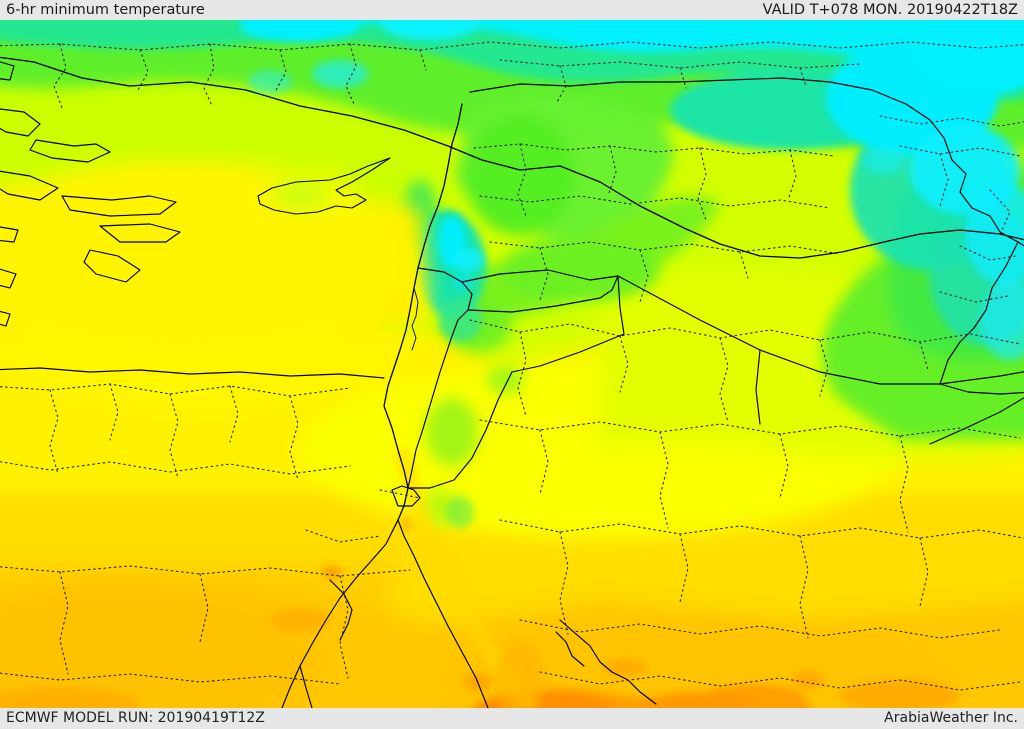 Image resolution: width=1024 pixels, height=729 pixels. I want to click on page-title: 6-hr minimum temperature, so click(105, 9).